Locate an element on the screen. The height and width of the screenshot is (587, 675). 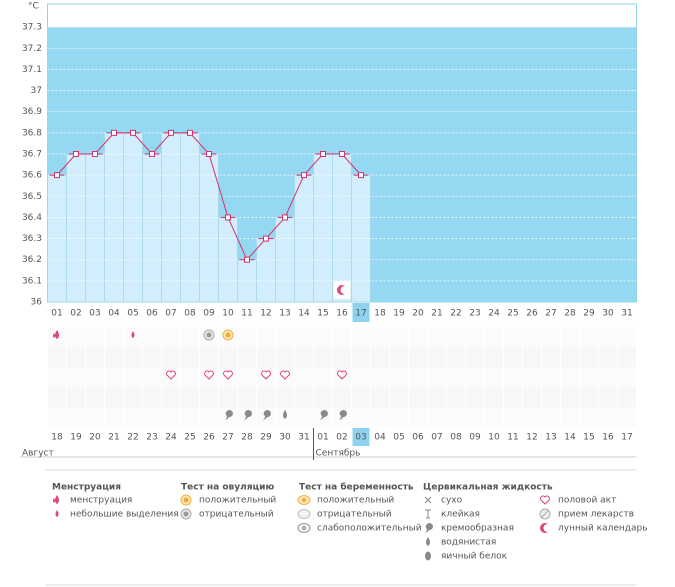
egg is located at coordinates (428, 556).